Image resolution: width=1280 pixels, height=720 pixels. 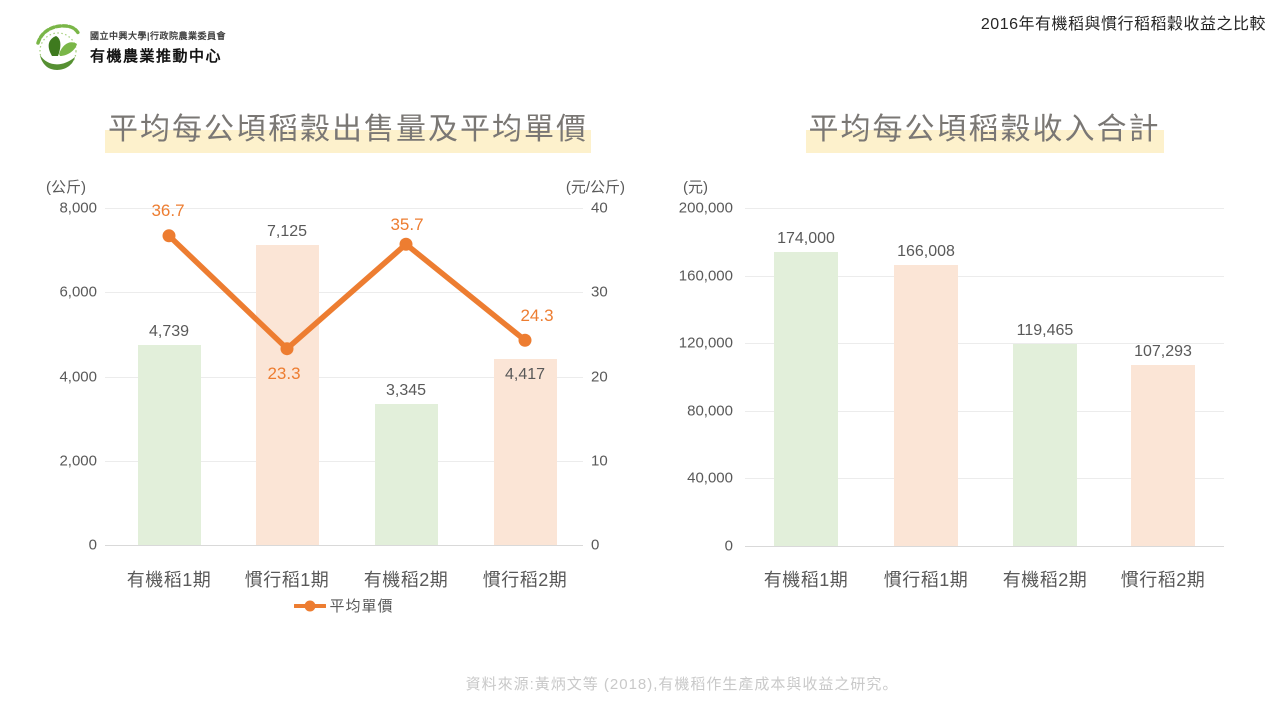 What do you see at coordinates (525, 374) in the screenshot?
I see `bar-value-label: 4,417` at bounding box center [525, 374].